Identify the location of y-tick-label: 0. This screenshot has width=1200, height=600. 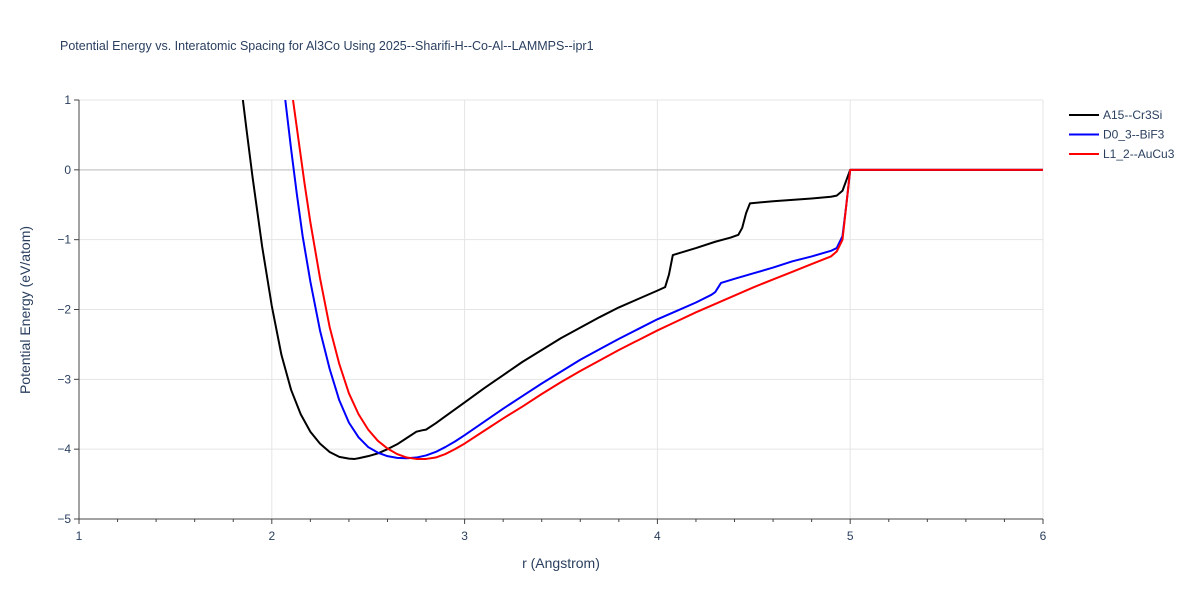
(67, 170).